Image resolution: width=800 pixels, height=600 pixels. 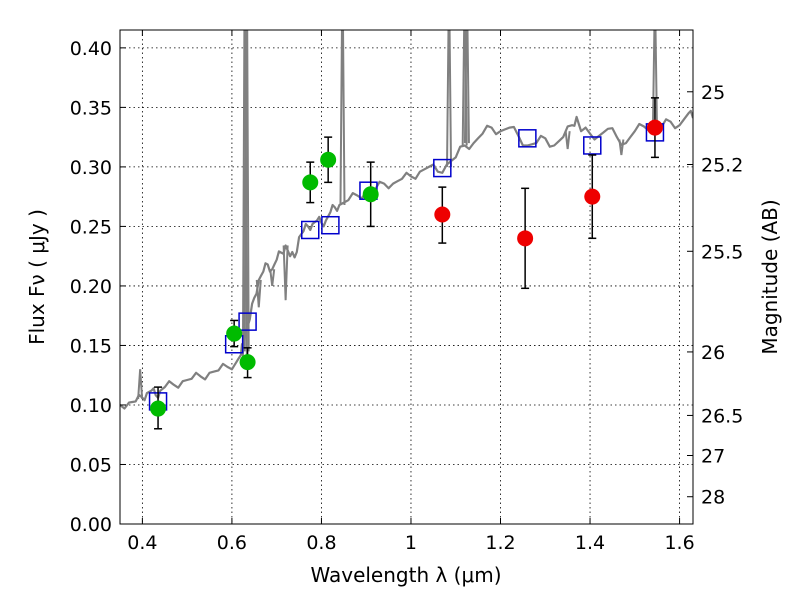 What do you see at coordinates (713, 456) in the screenshot?
I see `y2-tick-label: 27` at bounding box center [713, 456].